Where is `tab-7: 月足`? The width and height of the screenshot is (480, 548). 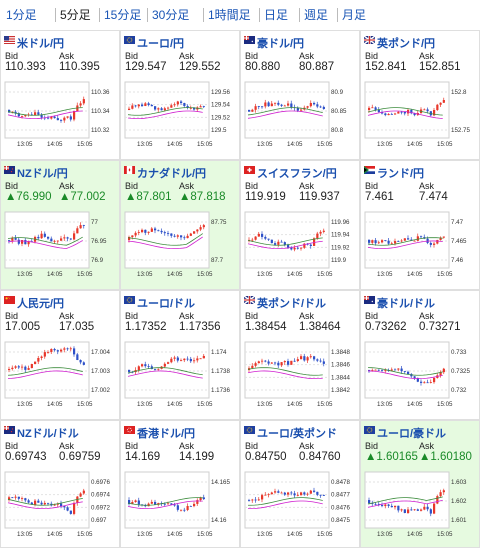
tab-7: 月足 is located at coordinates (354, 15).